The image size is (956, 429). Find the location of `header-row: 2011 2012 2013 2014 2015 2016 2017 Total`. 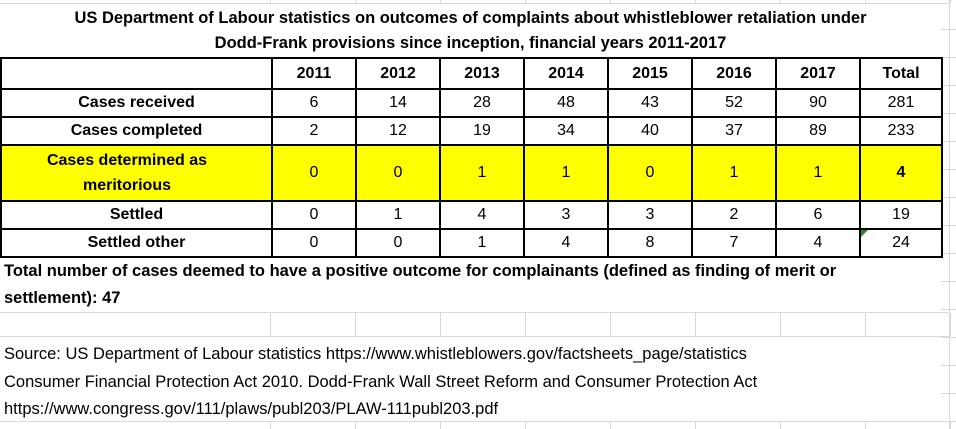

header-row: 2011 2012 2013 2014 2015 2016 2017 Total is located at coordinates (471, 73).